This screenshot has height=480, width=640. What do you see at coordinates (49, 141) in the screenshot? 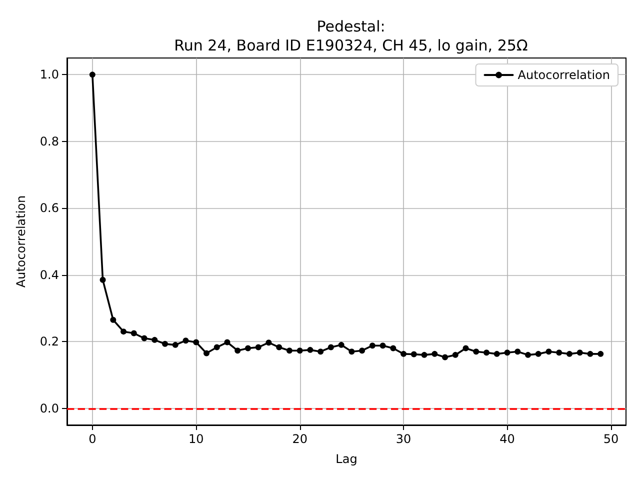
I see `y-tick-label: 0.8` at bounding box center [49, 141].